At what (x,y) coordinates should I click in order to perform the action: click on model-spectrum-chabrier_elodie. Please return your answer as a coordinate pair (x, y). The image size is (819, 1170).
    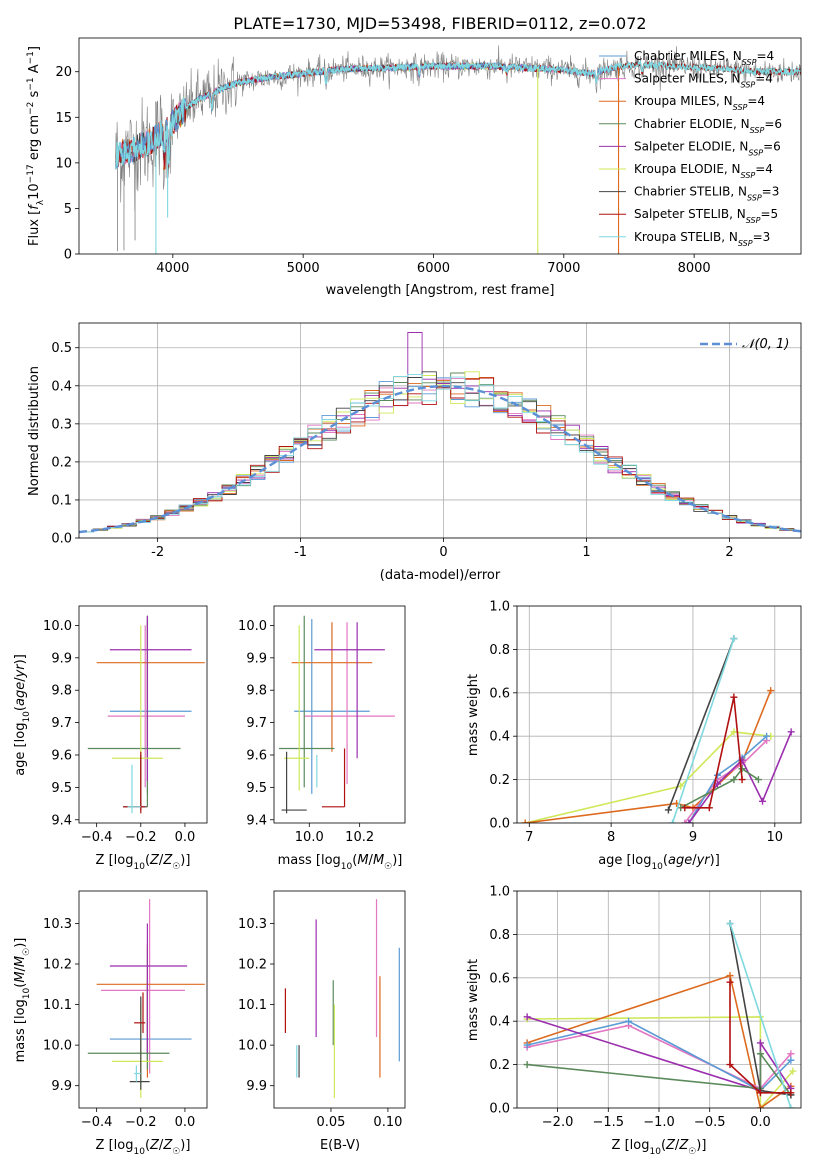
    Looking at the image, I should click on (348, 112).